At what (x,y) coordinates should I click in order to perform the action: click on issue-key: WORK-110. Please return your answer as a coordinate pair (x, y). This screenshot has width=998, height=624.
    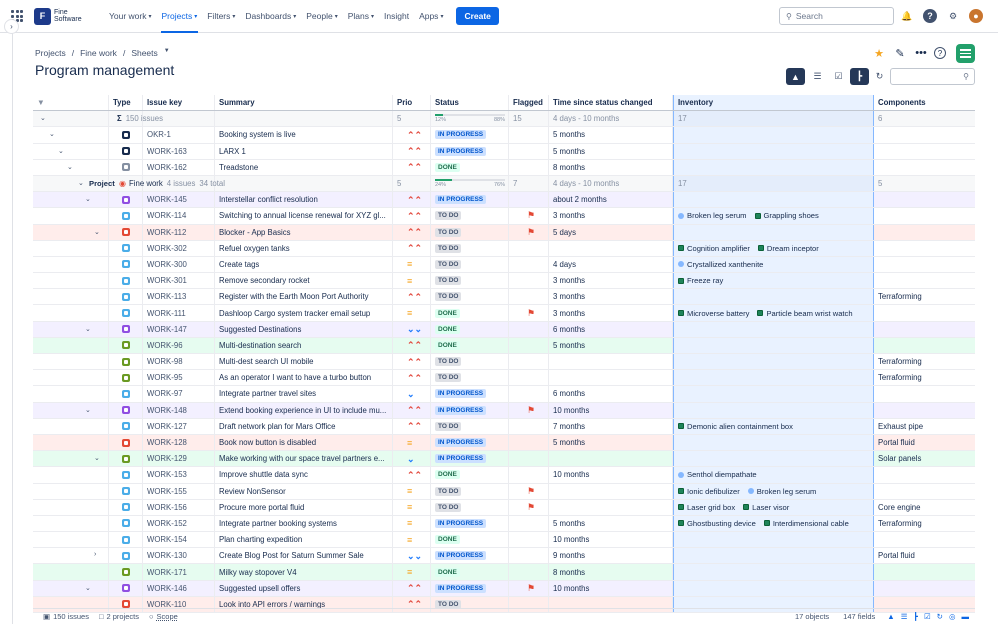
    Looking at the image, I should click on (179, 604).